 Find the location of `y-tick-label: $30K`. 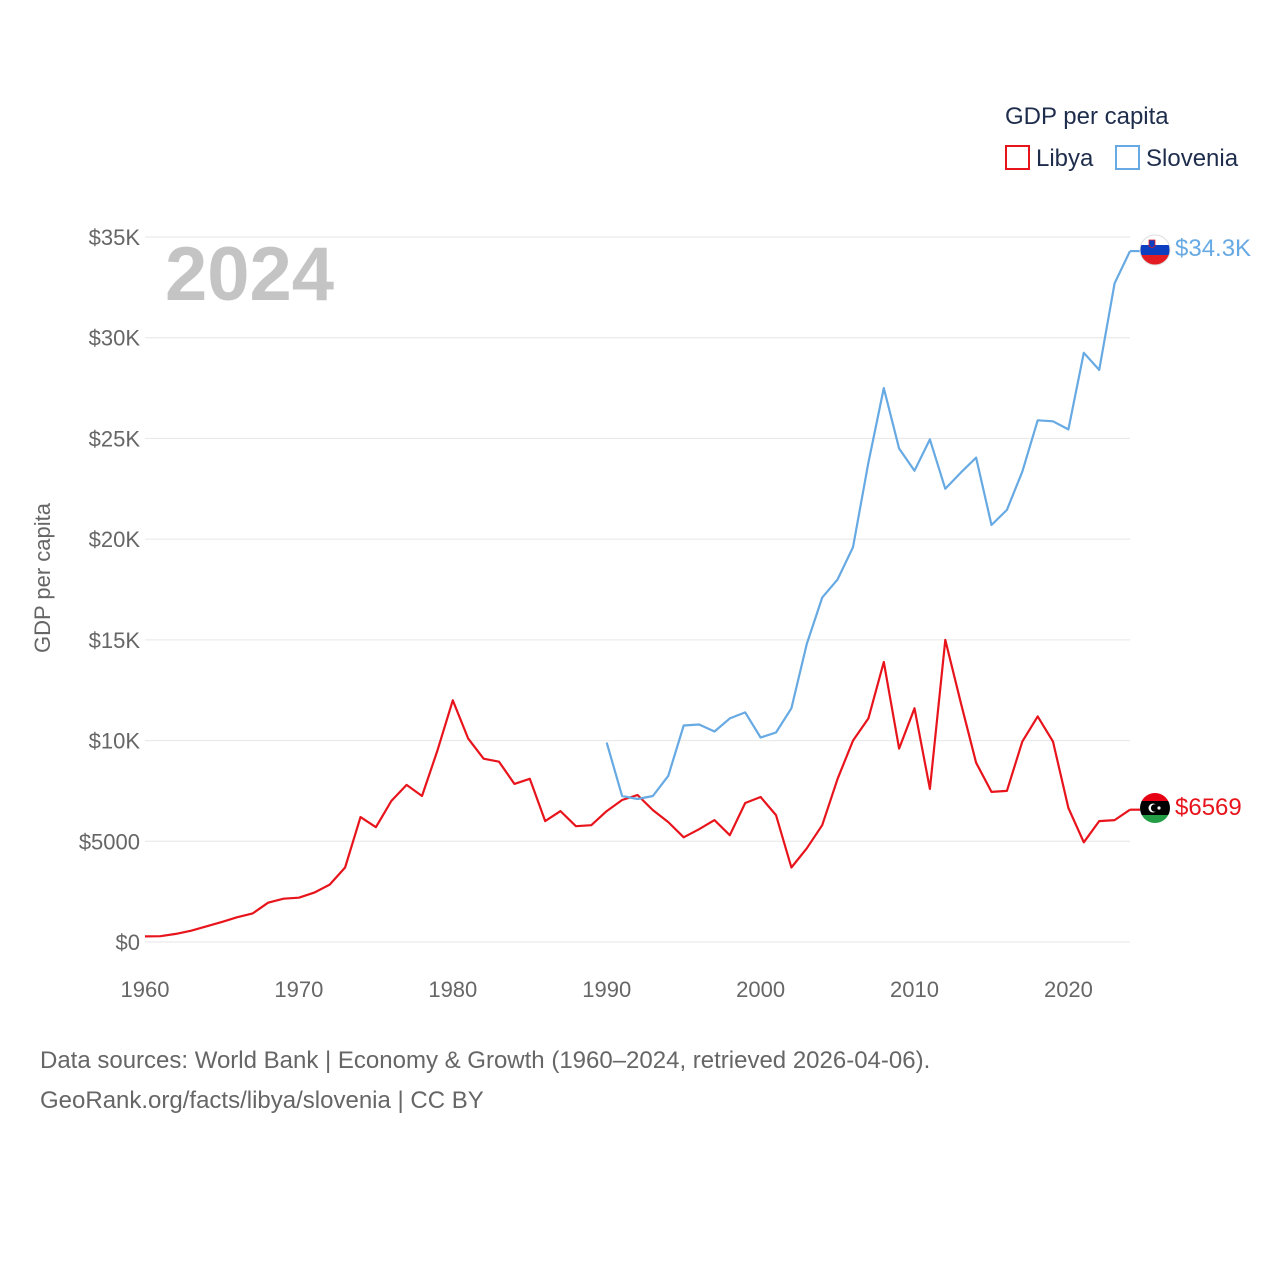

y-tick-label: $30K is located at coordinates (115, 338).